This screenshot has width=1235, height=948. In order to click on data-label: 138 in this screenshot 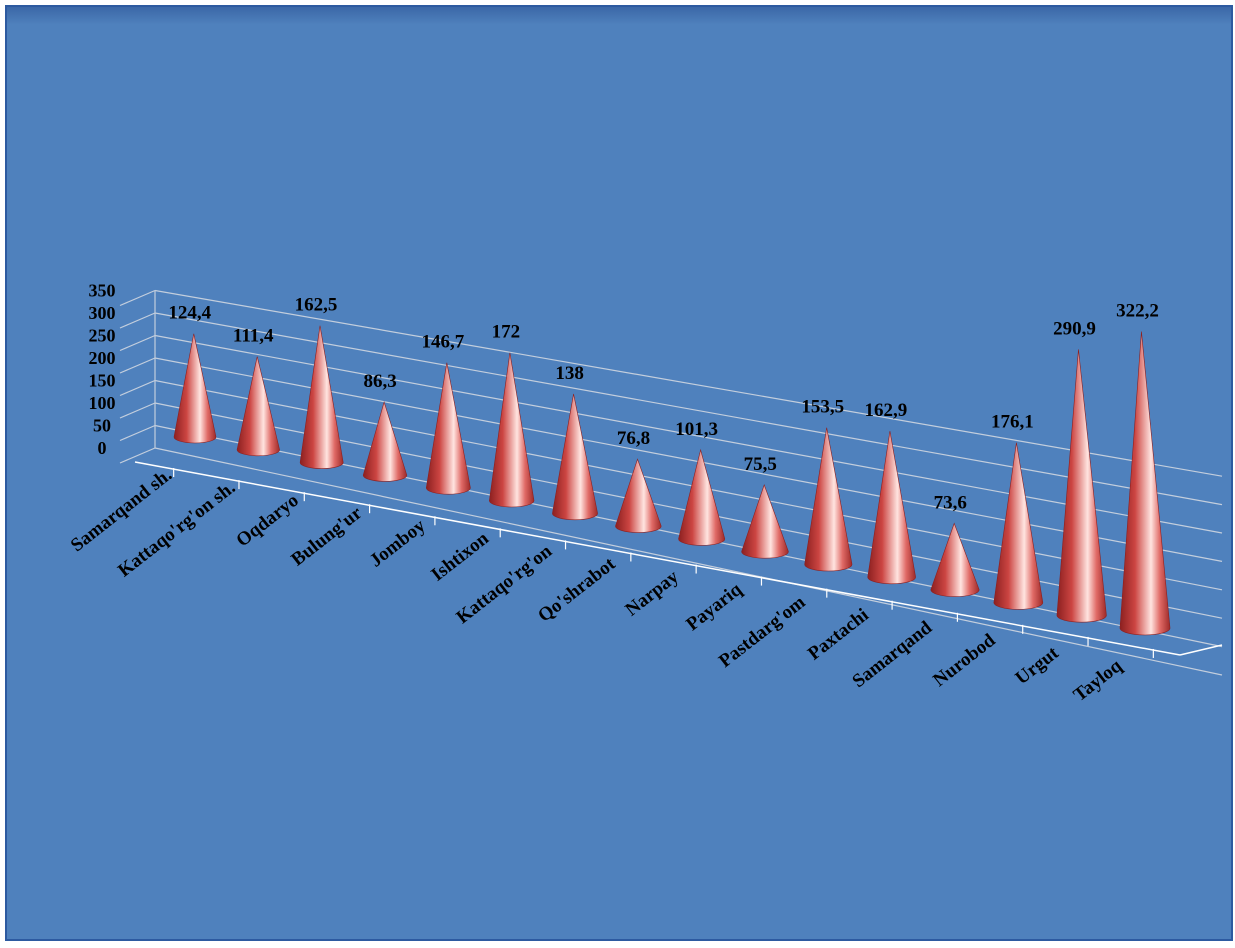, I will do `click(569, 373)`.